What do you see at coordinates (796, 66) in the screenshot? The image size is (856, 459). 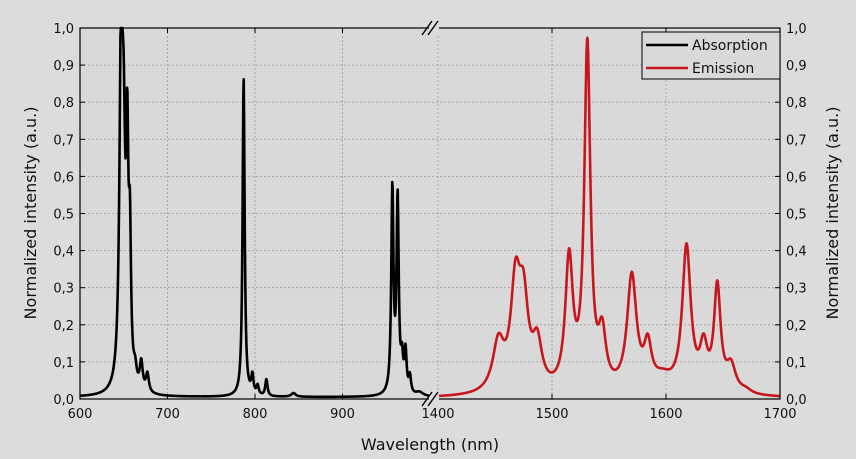 I see `y-tick-label-right: 0,9` at bounding box center [796, 66].